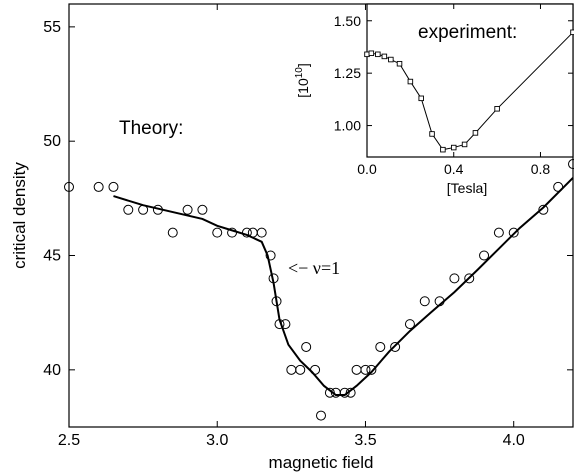 The width and height of the screenshot is (574, 472). Describe the element at coordinates (467, 188) in the screenshot. I see `inset-x-axis-title: [Tesla]` at that location.